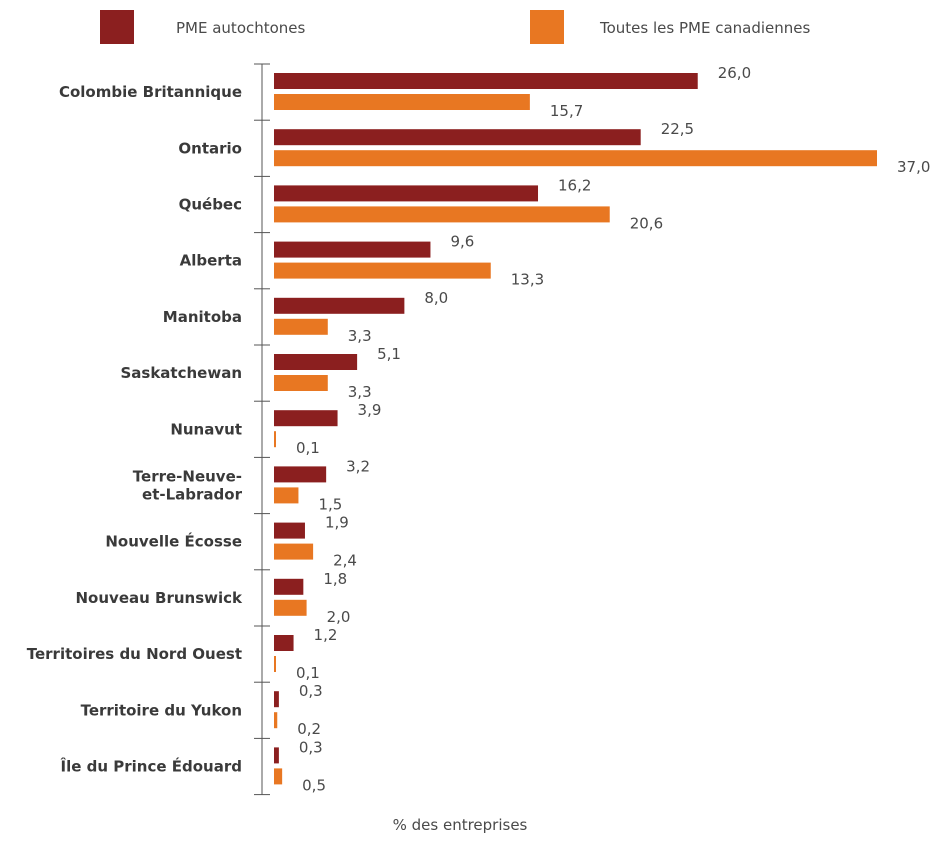 The image size is (946, 850). I want to click on category-label-line: Nouvelle Écosse, so click(173, 541).